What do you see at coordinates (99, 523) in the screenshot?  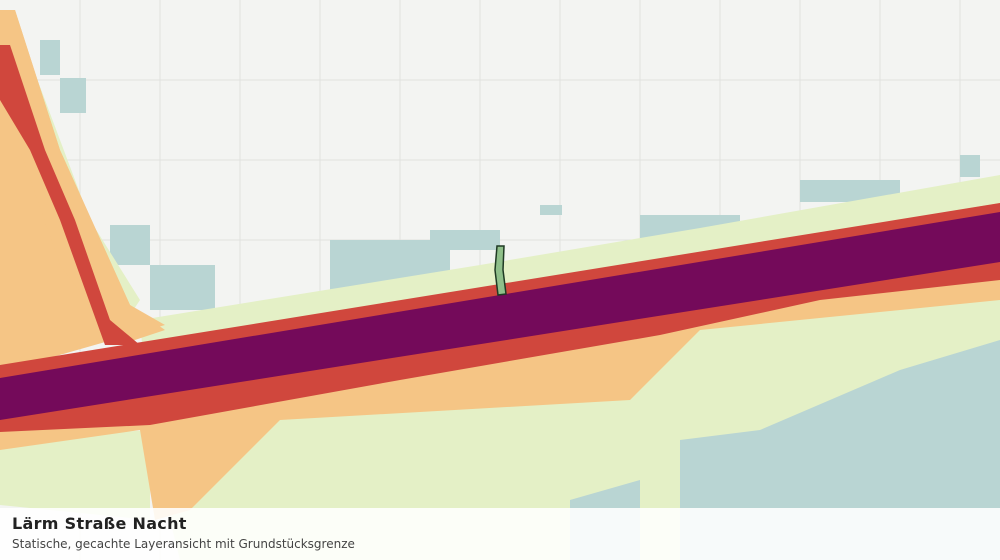 I see `map-title: Lärm Straße Nacht` at bounding box center [99, 523].